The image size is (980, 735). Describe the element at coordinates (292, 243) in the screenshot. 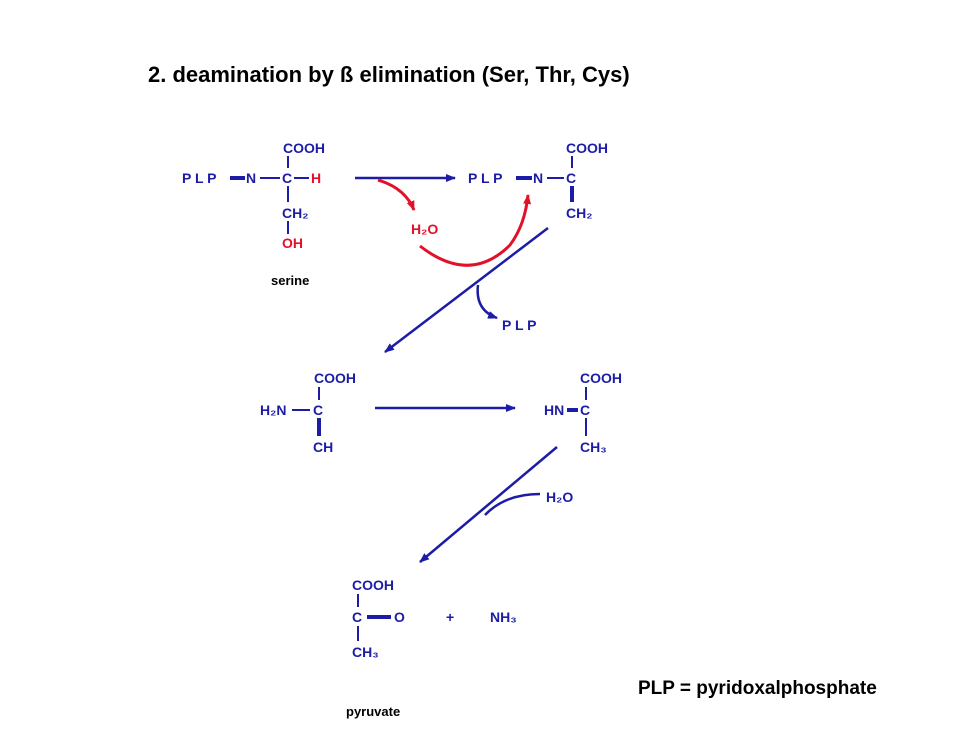

I see `atom: OH` at that location.